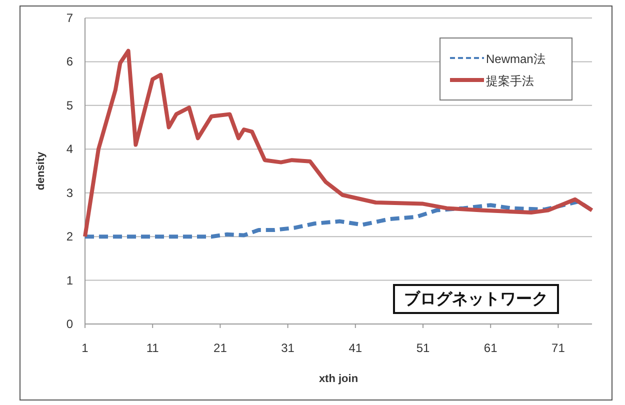 This screenshot has width=625, height=405. What do you see at coordinates (153, 348) in the screenshot?
I see `x-tick-label: 11` at bounding box center [153, 348].